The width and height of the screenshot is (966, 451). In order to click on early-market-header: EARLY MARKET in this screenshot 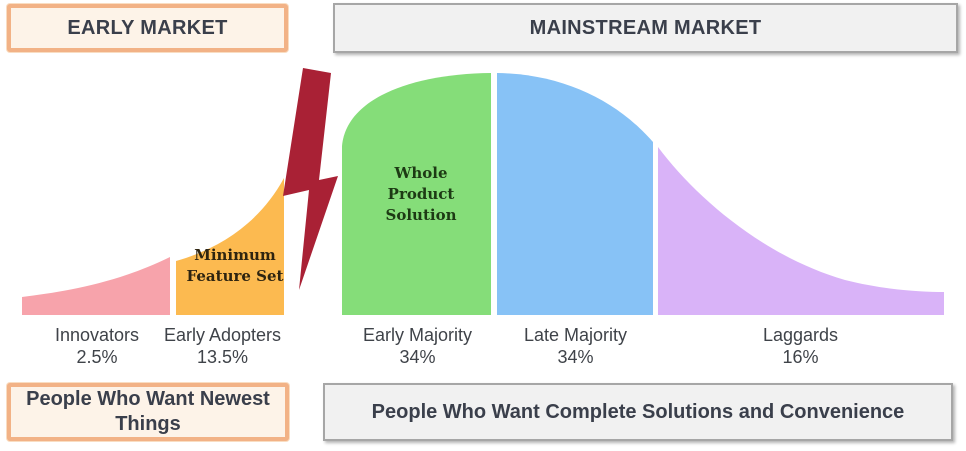, I will do `click(147, 28)`.